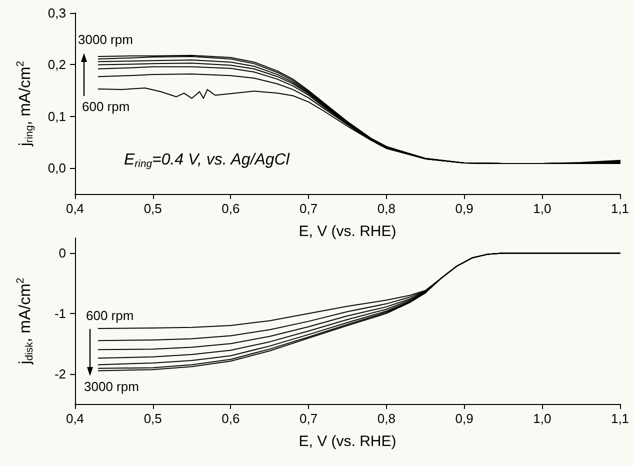 This screenshot has height=466, width=634. What do you see at coordinates (62, 253) in the screenshot?
I see `y-tick-label: 0` at bounding box center [62, 253].